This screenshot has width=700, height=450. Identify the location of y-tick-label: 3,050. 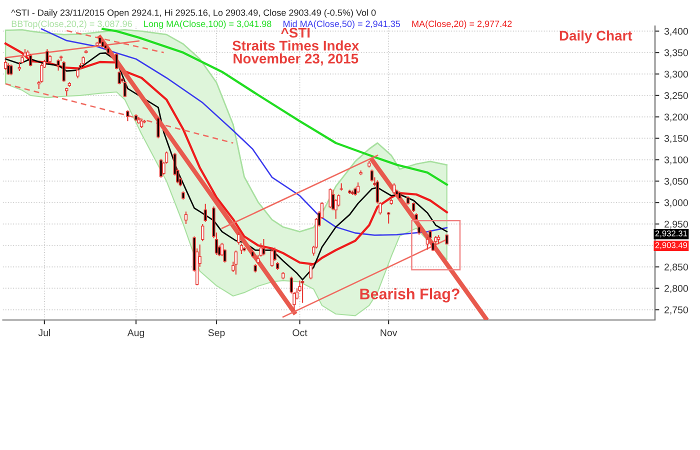
(676, 182).